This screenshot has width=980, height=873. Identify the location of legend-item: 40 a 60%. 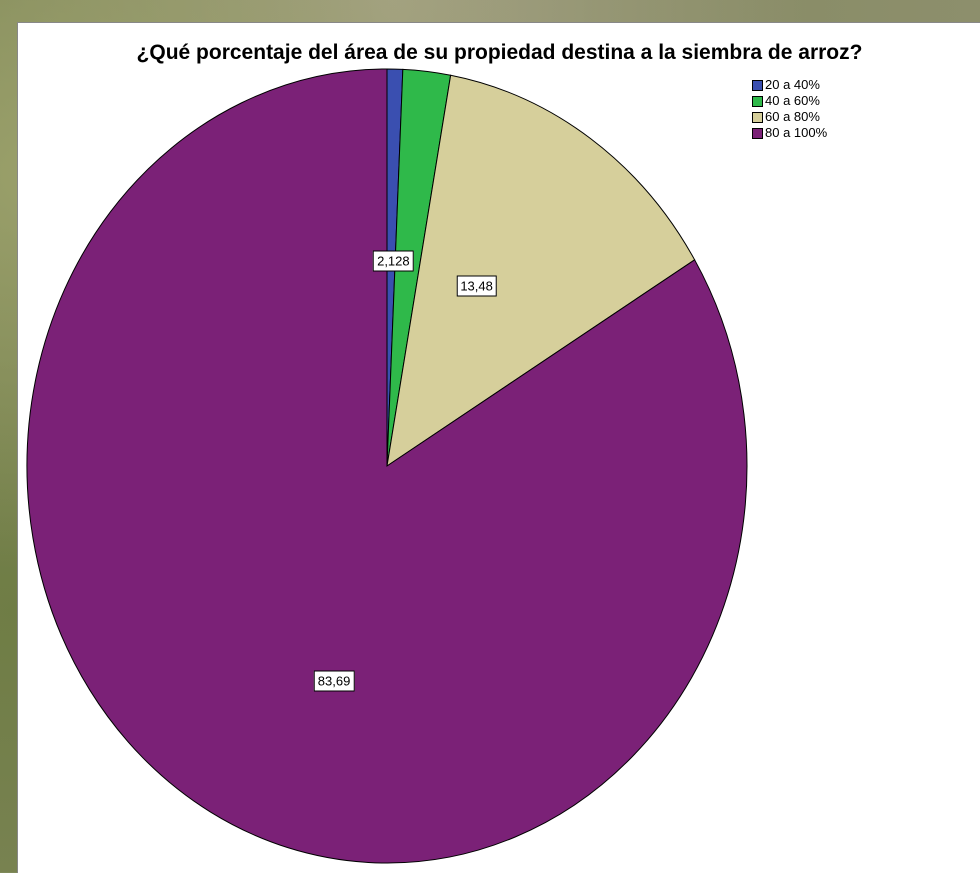
(789, 101).